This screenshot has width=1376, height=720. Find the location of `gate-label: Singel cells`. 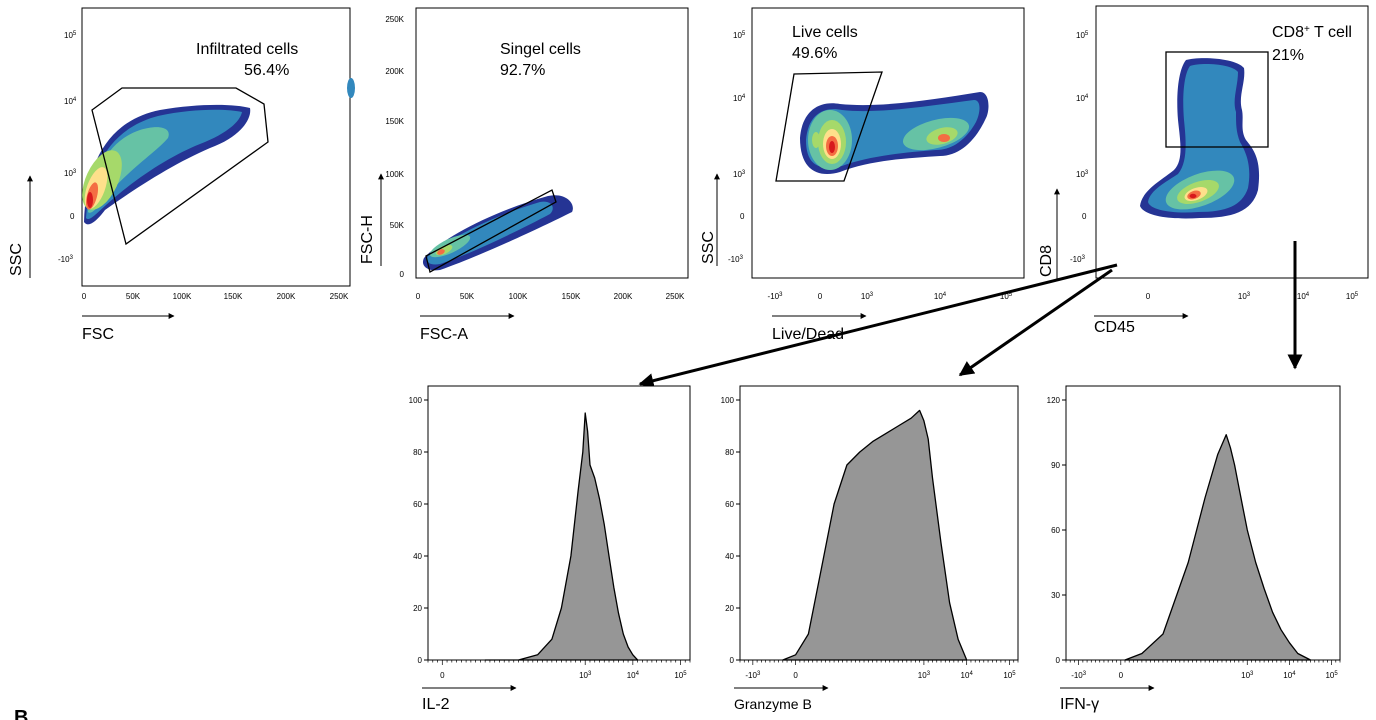

gate-label: Singel cells is located at coordinates (540, 49).